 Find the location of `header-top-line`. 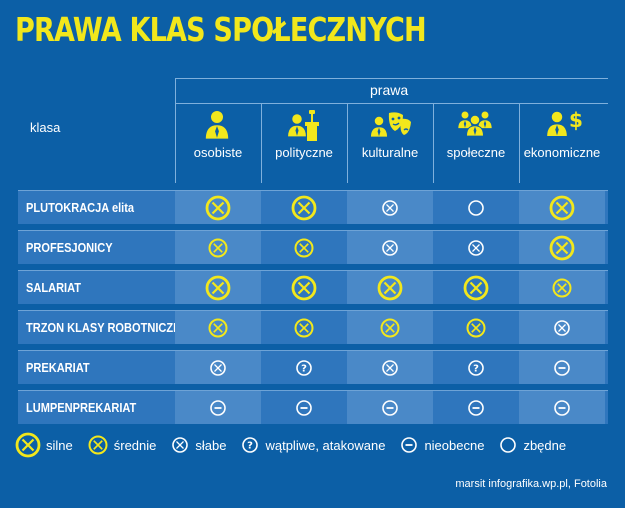

header-top-line is located at coordinates (391, 78).